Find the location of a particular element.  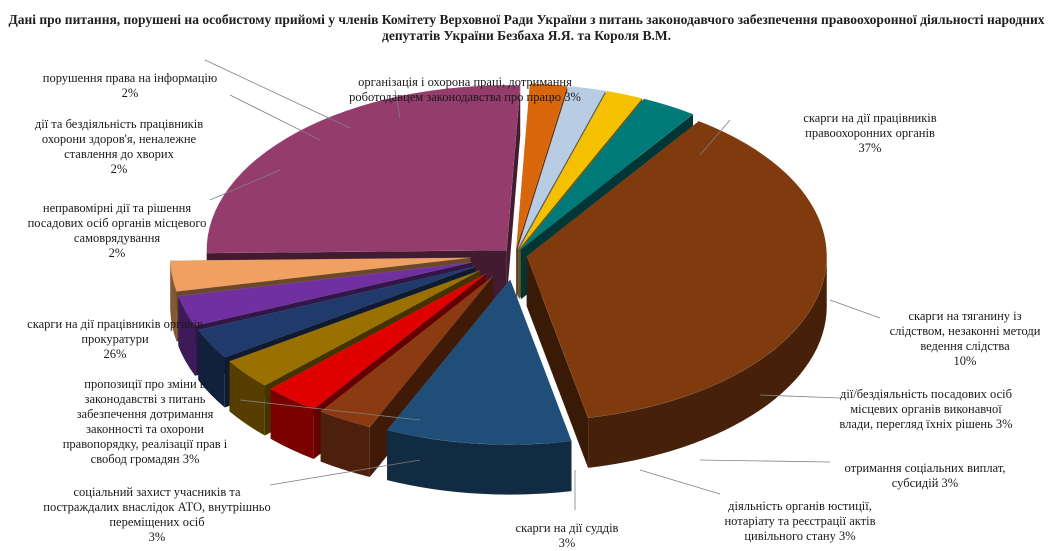

slice-label-3: отримання соціальних виплат, субсидій 3% is located at coordinates (925, 475).